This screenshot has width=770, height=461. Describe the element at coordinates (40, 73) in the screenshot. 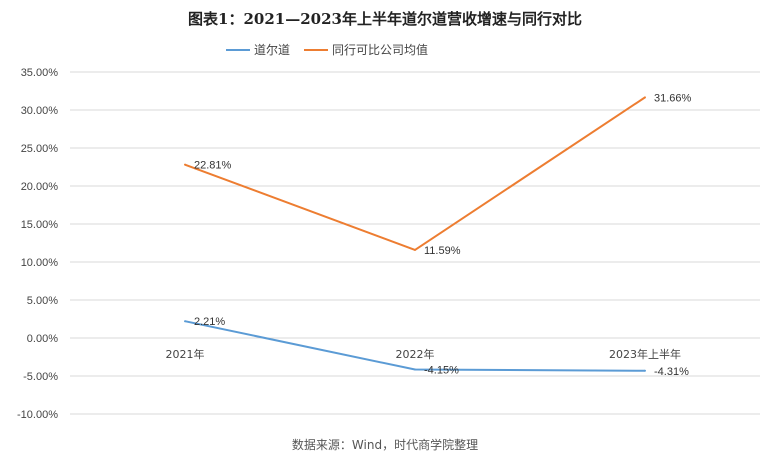

I see `y-tick-label: 35.00%` at that location.